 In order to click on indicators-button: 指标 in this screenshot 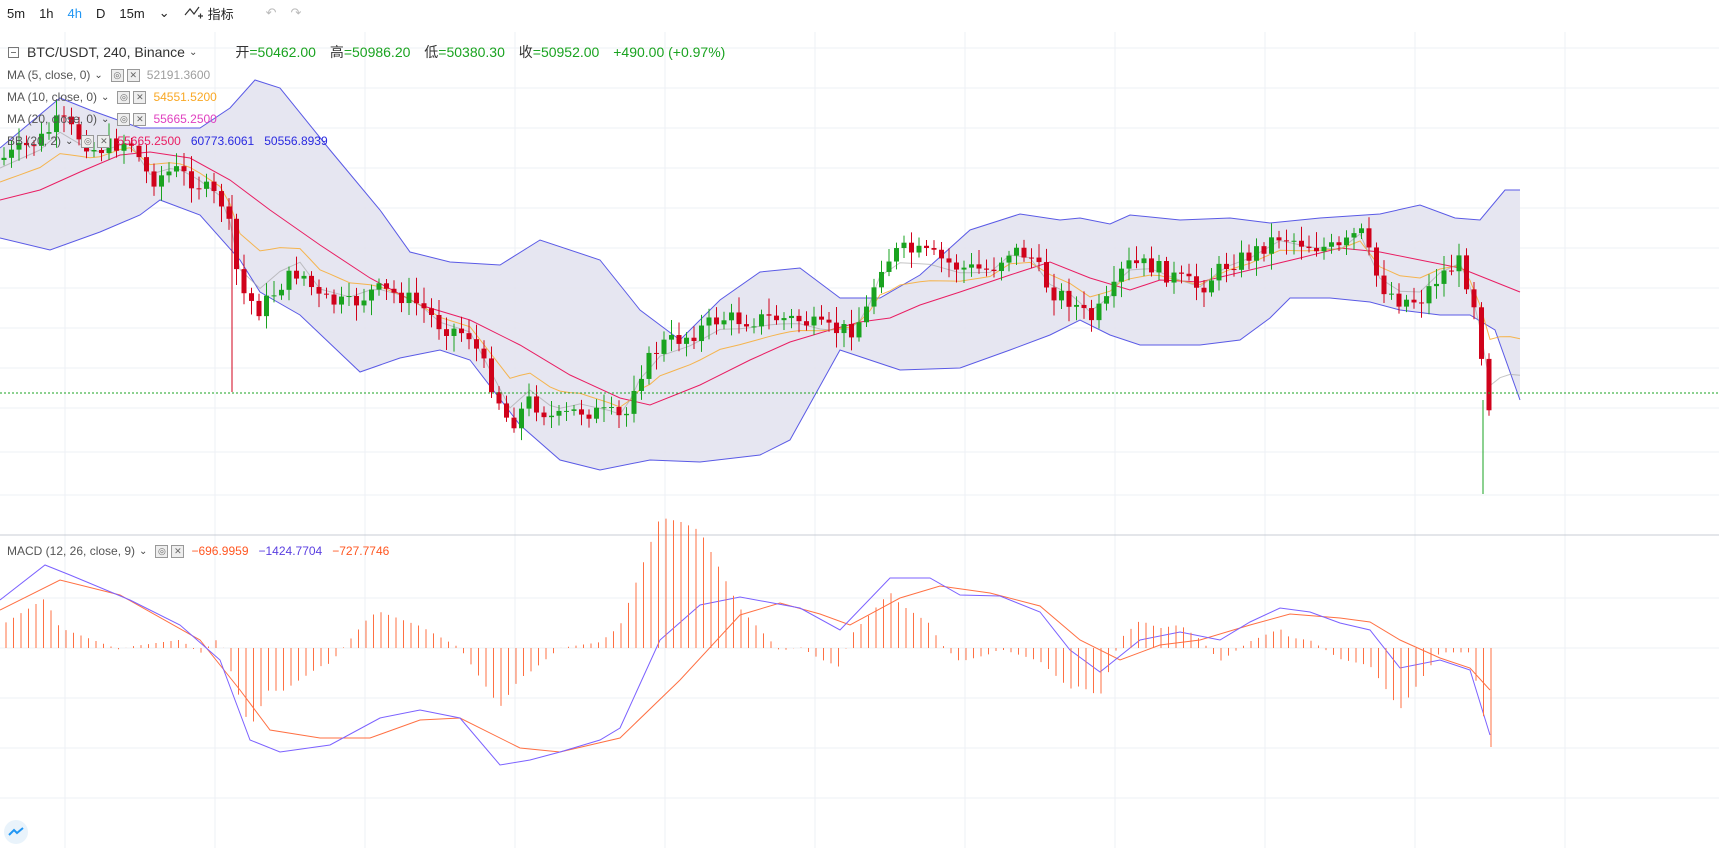, I will do `click(209, 13)`.